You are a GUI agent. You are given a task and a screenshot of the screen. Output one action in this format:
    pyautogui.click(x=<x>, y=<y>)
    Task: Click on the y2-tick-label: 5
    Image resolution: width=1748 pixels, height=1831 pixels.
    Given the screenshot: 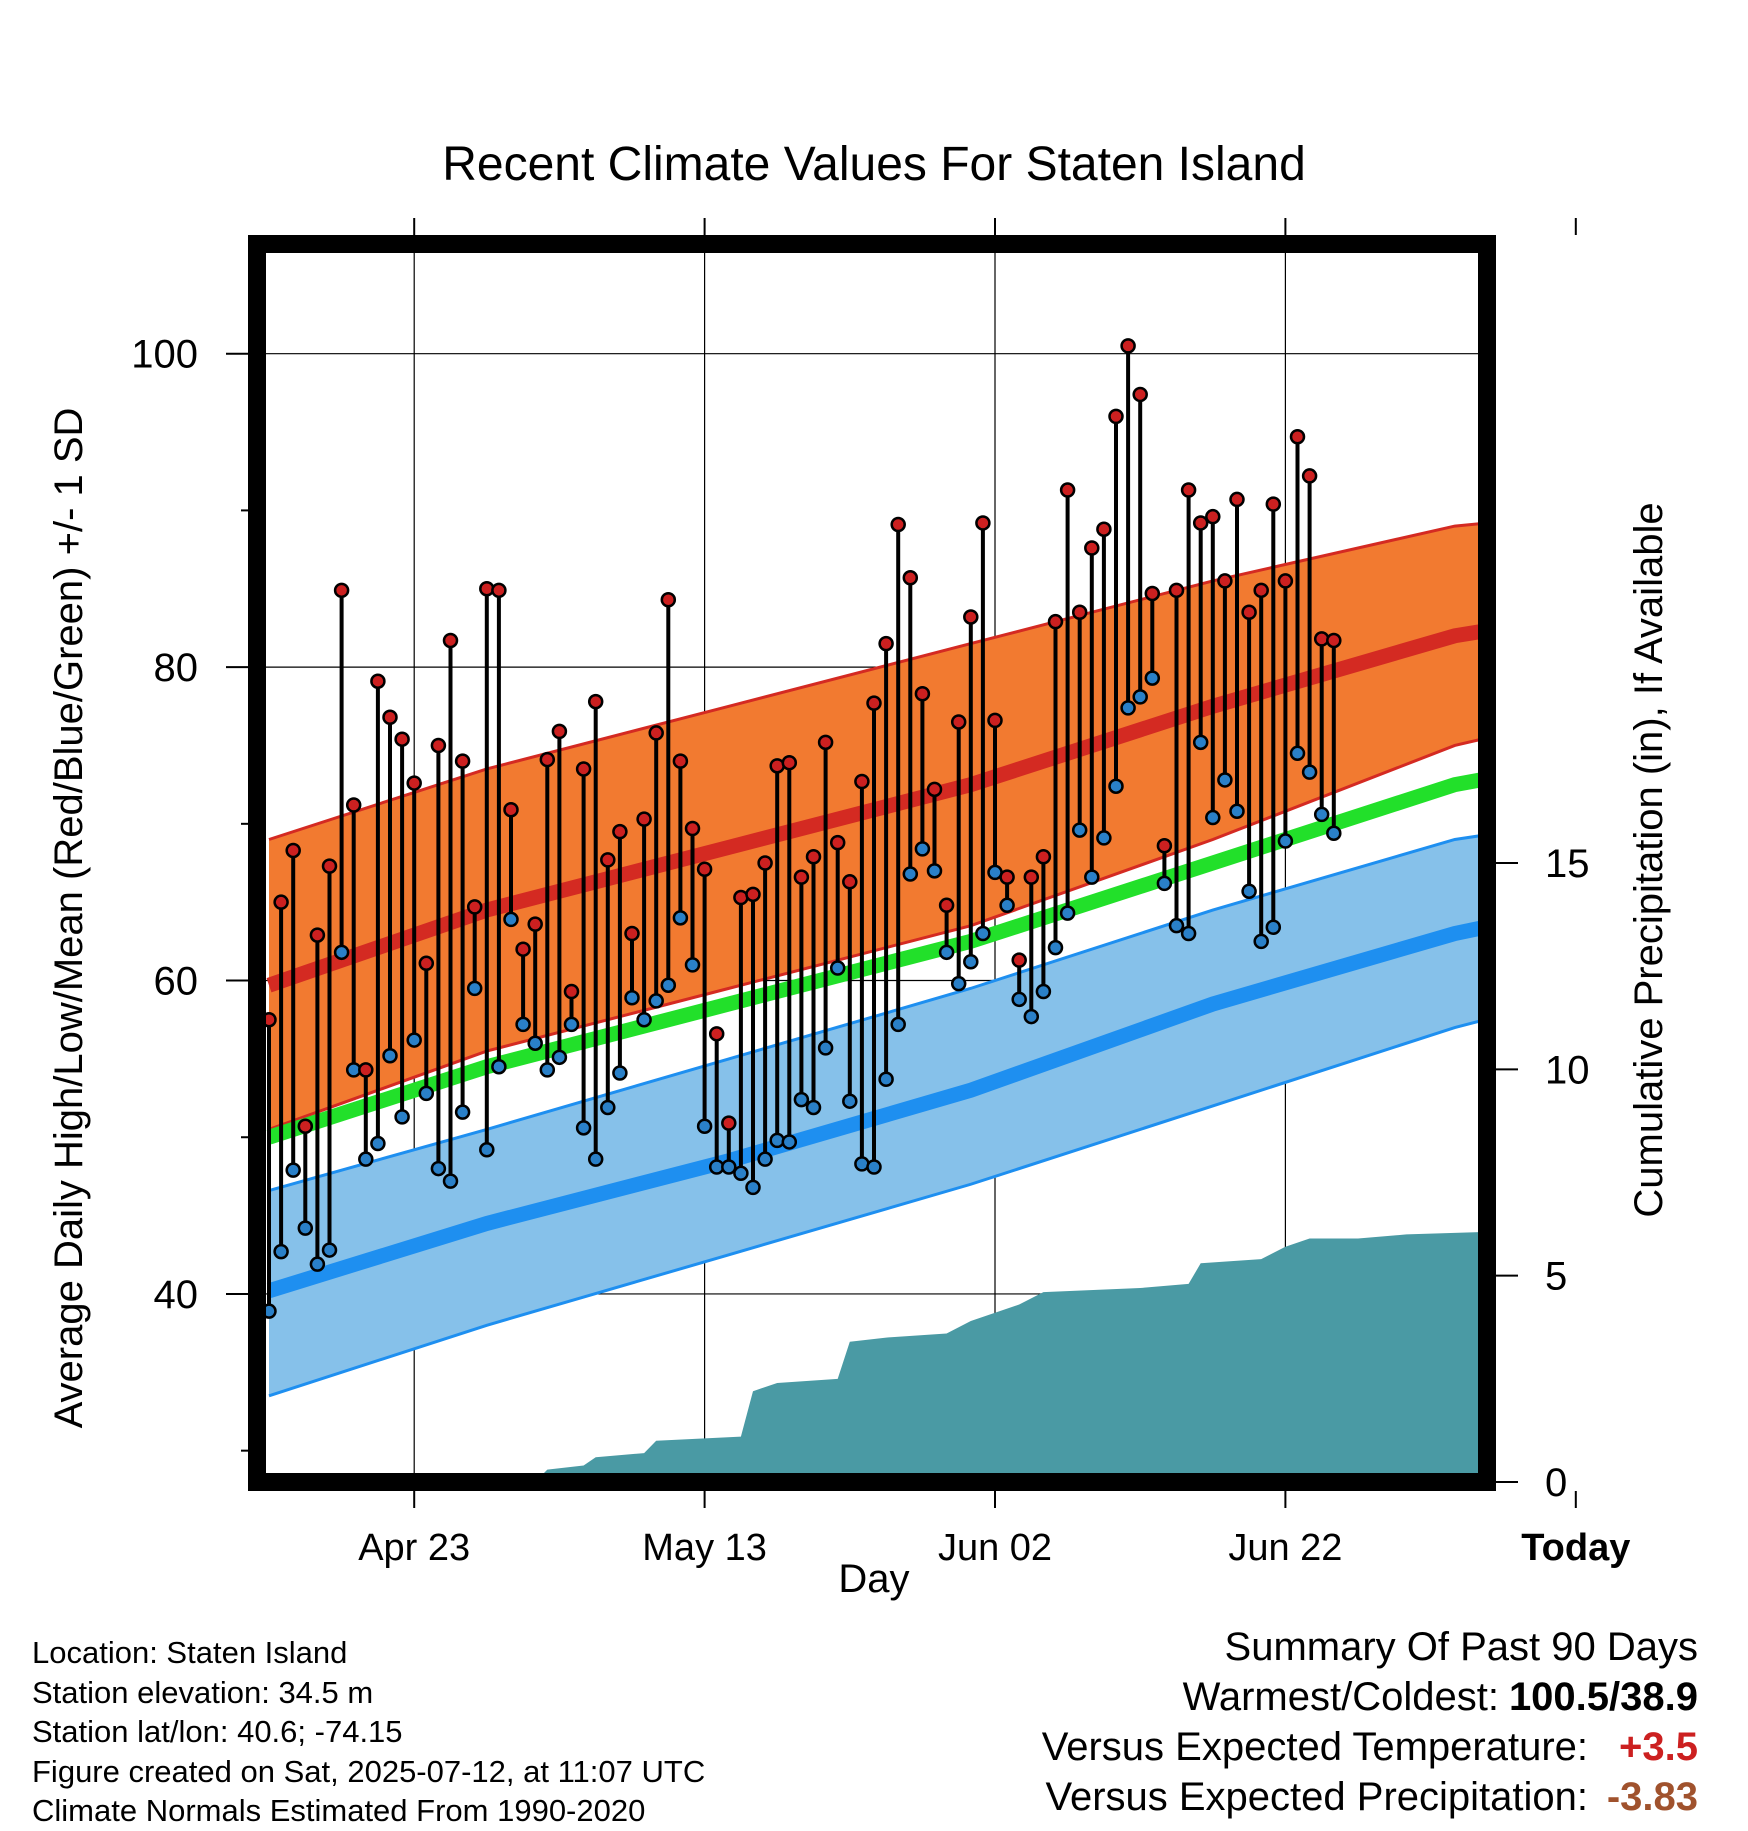 What is the action you would take?
    pyautogui.click(x=1556, y=1277)
    